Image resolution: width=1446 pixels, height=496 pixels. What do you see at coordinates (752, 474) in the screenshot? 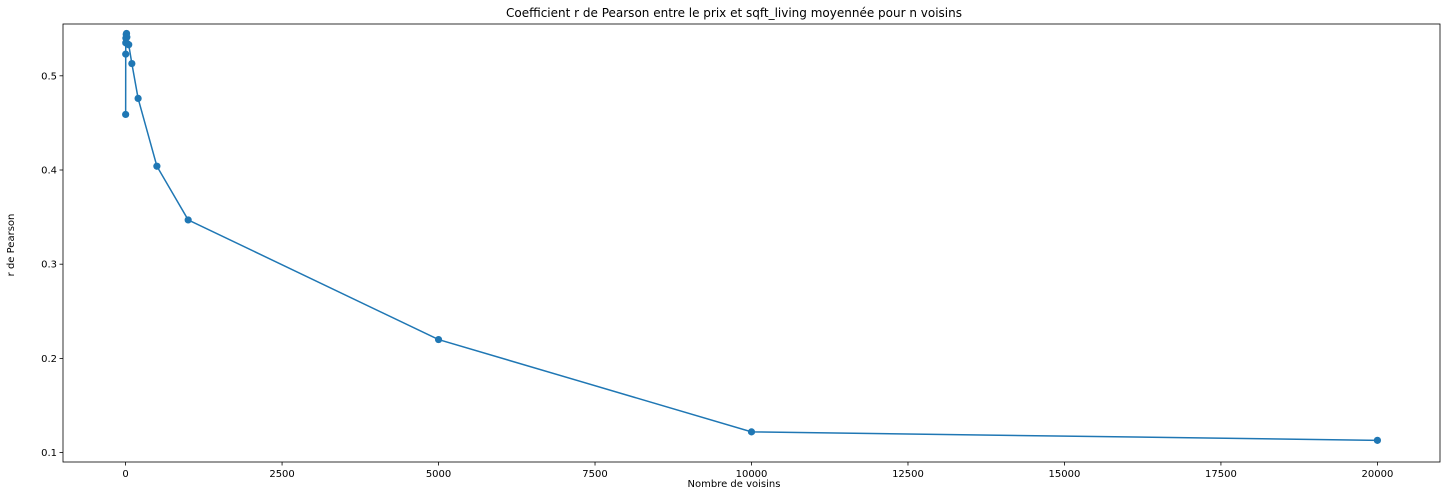
I see `x-tick-label: 10000` at bounding box center [752, 474].